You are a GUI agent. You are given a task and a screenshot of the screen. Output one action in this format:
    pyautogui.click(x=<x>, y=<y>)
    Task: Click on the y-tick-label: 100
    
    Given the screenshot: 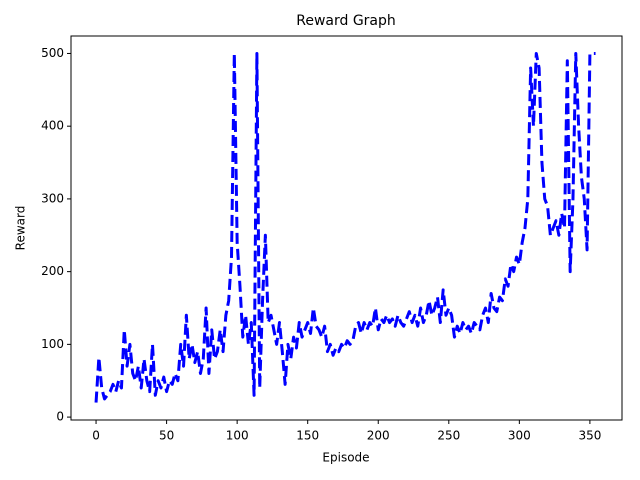 What is the action you would take?
    pyautogui.click(x=52, y=344)
    